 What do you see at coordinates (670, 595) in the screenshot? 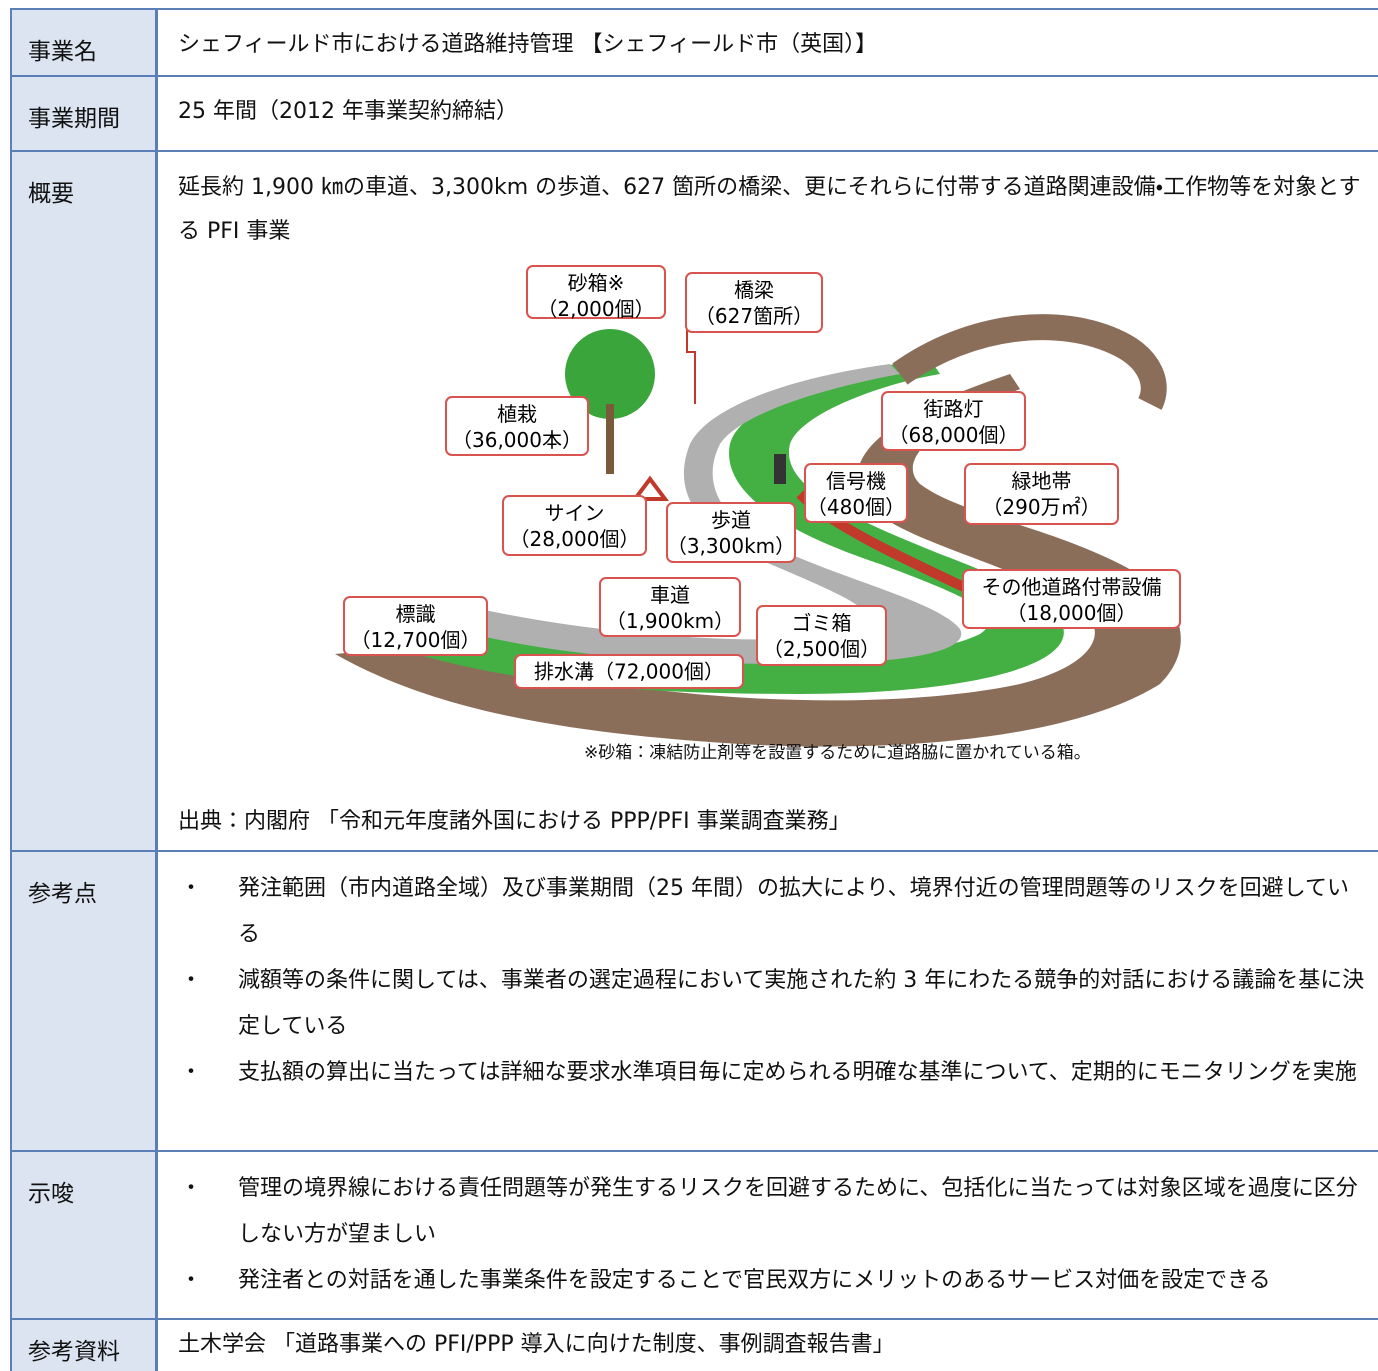
I see `label-name: 車道` at bounding box center [670, 595].